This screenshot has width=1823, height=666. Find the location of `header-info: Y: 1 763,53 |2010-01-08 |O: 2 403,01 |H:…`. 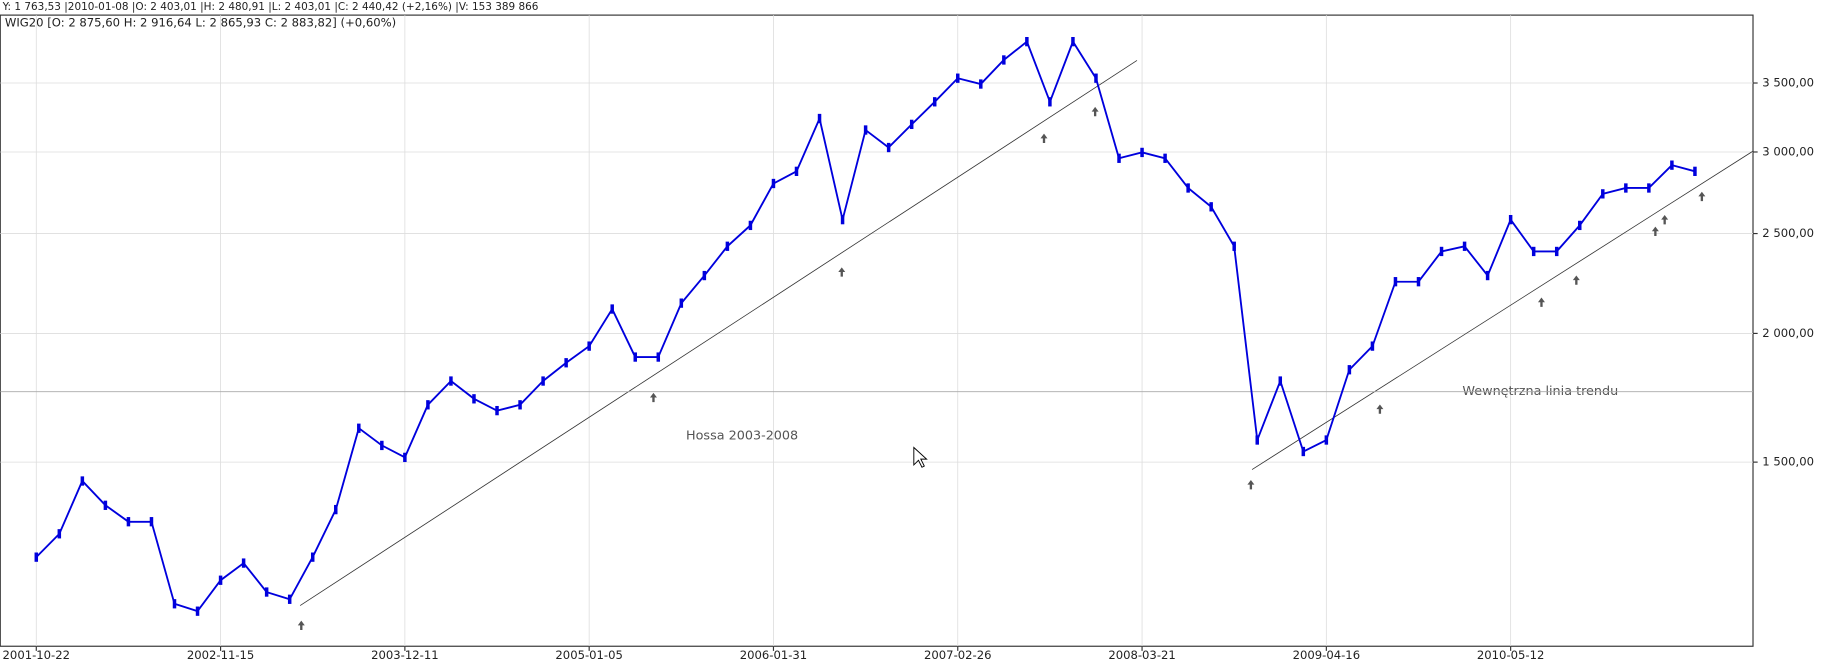

header-info: Y: 1 763,53 |2010-01-08 |O: 2 403,01 |H:… is located at coordinates (270, 7).